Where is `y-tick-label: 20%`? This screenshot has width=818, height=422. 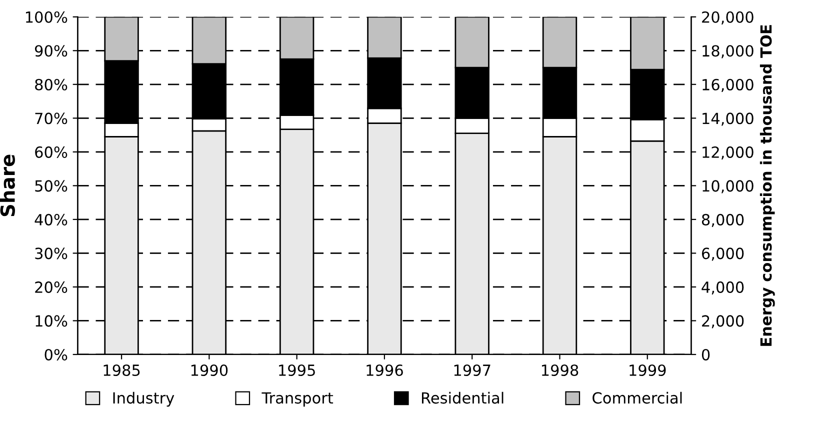
y-tick-label: 20% is located at coordinates (51, 287).